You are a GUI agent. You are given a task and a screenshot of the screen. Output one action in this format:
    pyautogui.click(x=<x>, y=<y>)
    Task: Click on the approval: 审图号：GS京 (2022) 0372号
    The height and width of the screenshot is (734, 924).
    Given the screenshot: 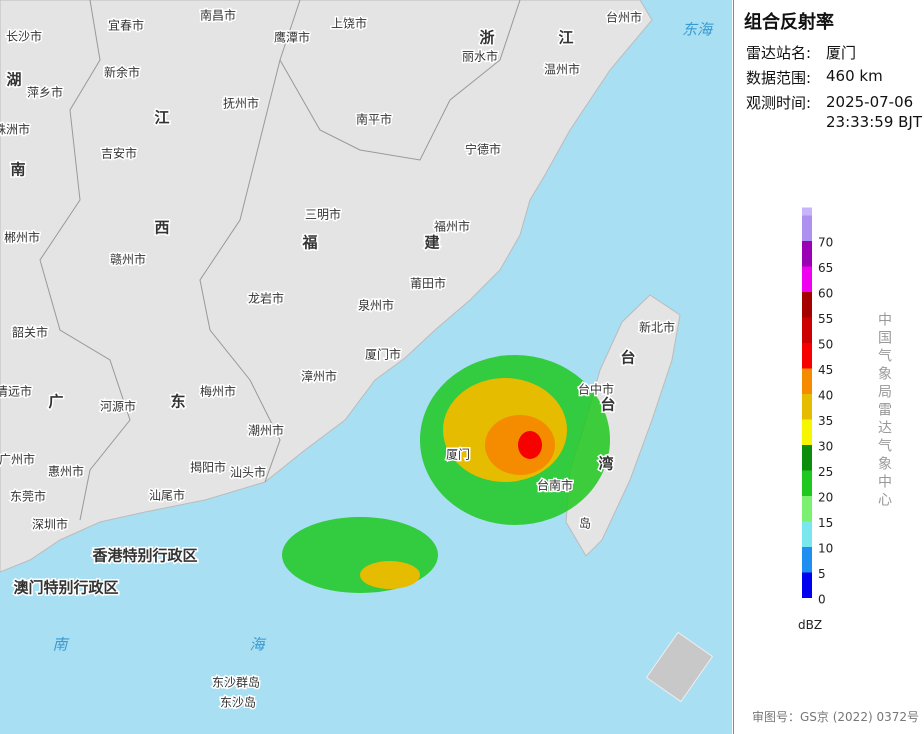 What is the action you would take?
    pyautogui.click(x=835, y=717)
    